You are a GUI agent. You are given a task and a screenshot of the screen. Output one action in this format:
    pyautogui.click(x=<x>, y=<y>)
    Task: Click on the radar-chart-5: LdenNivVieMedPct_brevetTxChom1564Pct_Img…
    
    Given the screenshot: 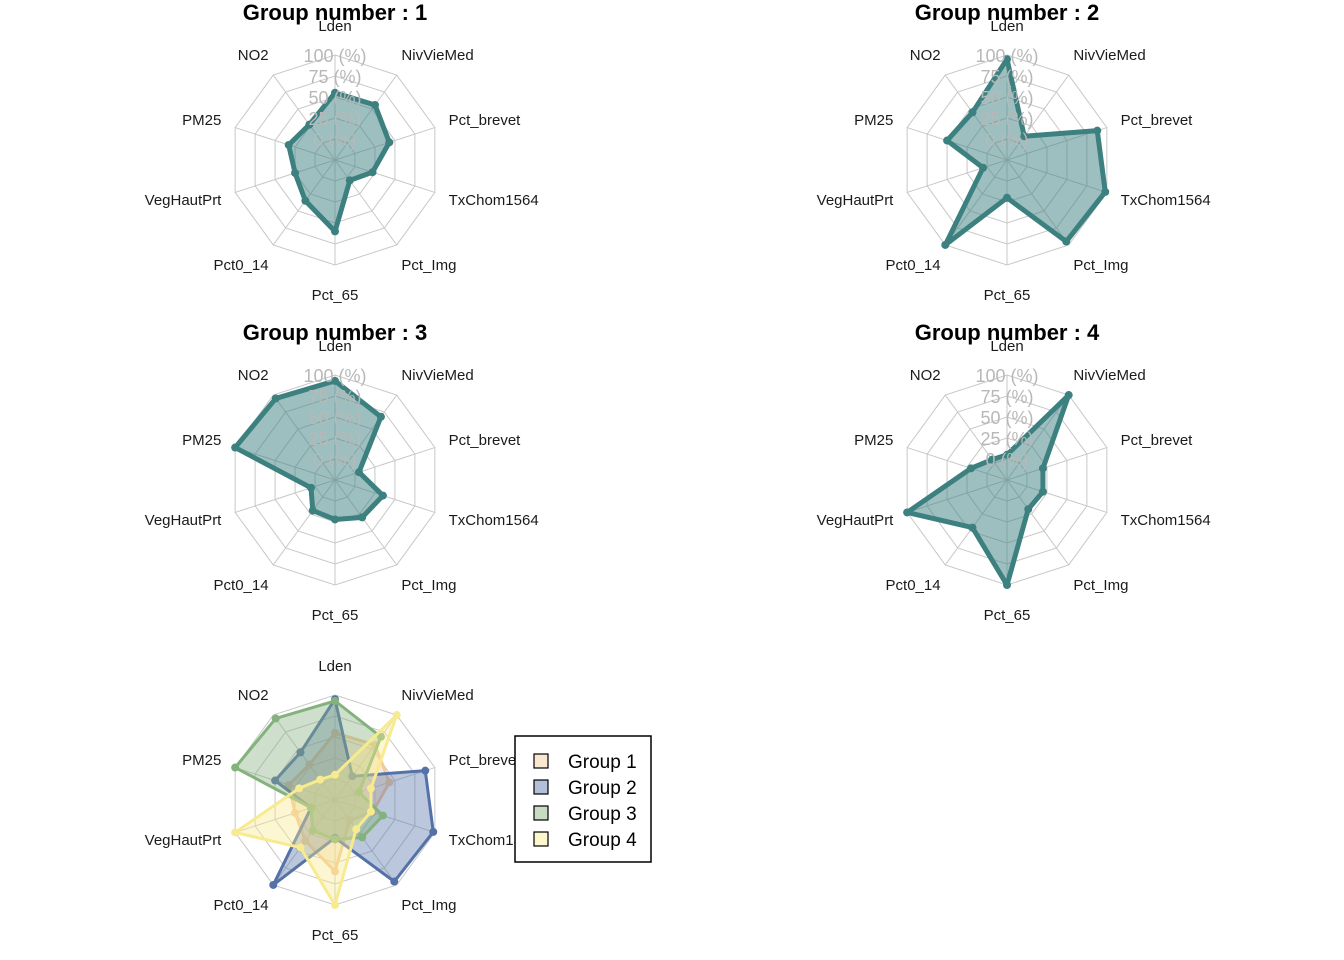 What is the action you would take?
    pyautogui.click(x=398, y=801)
    